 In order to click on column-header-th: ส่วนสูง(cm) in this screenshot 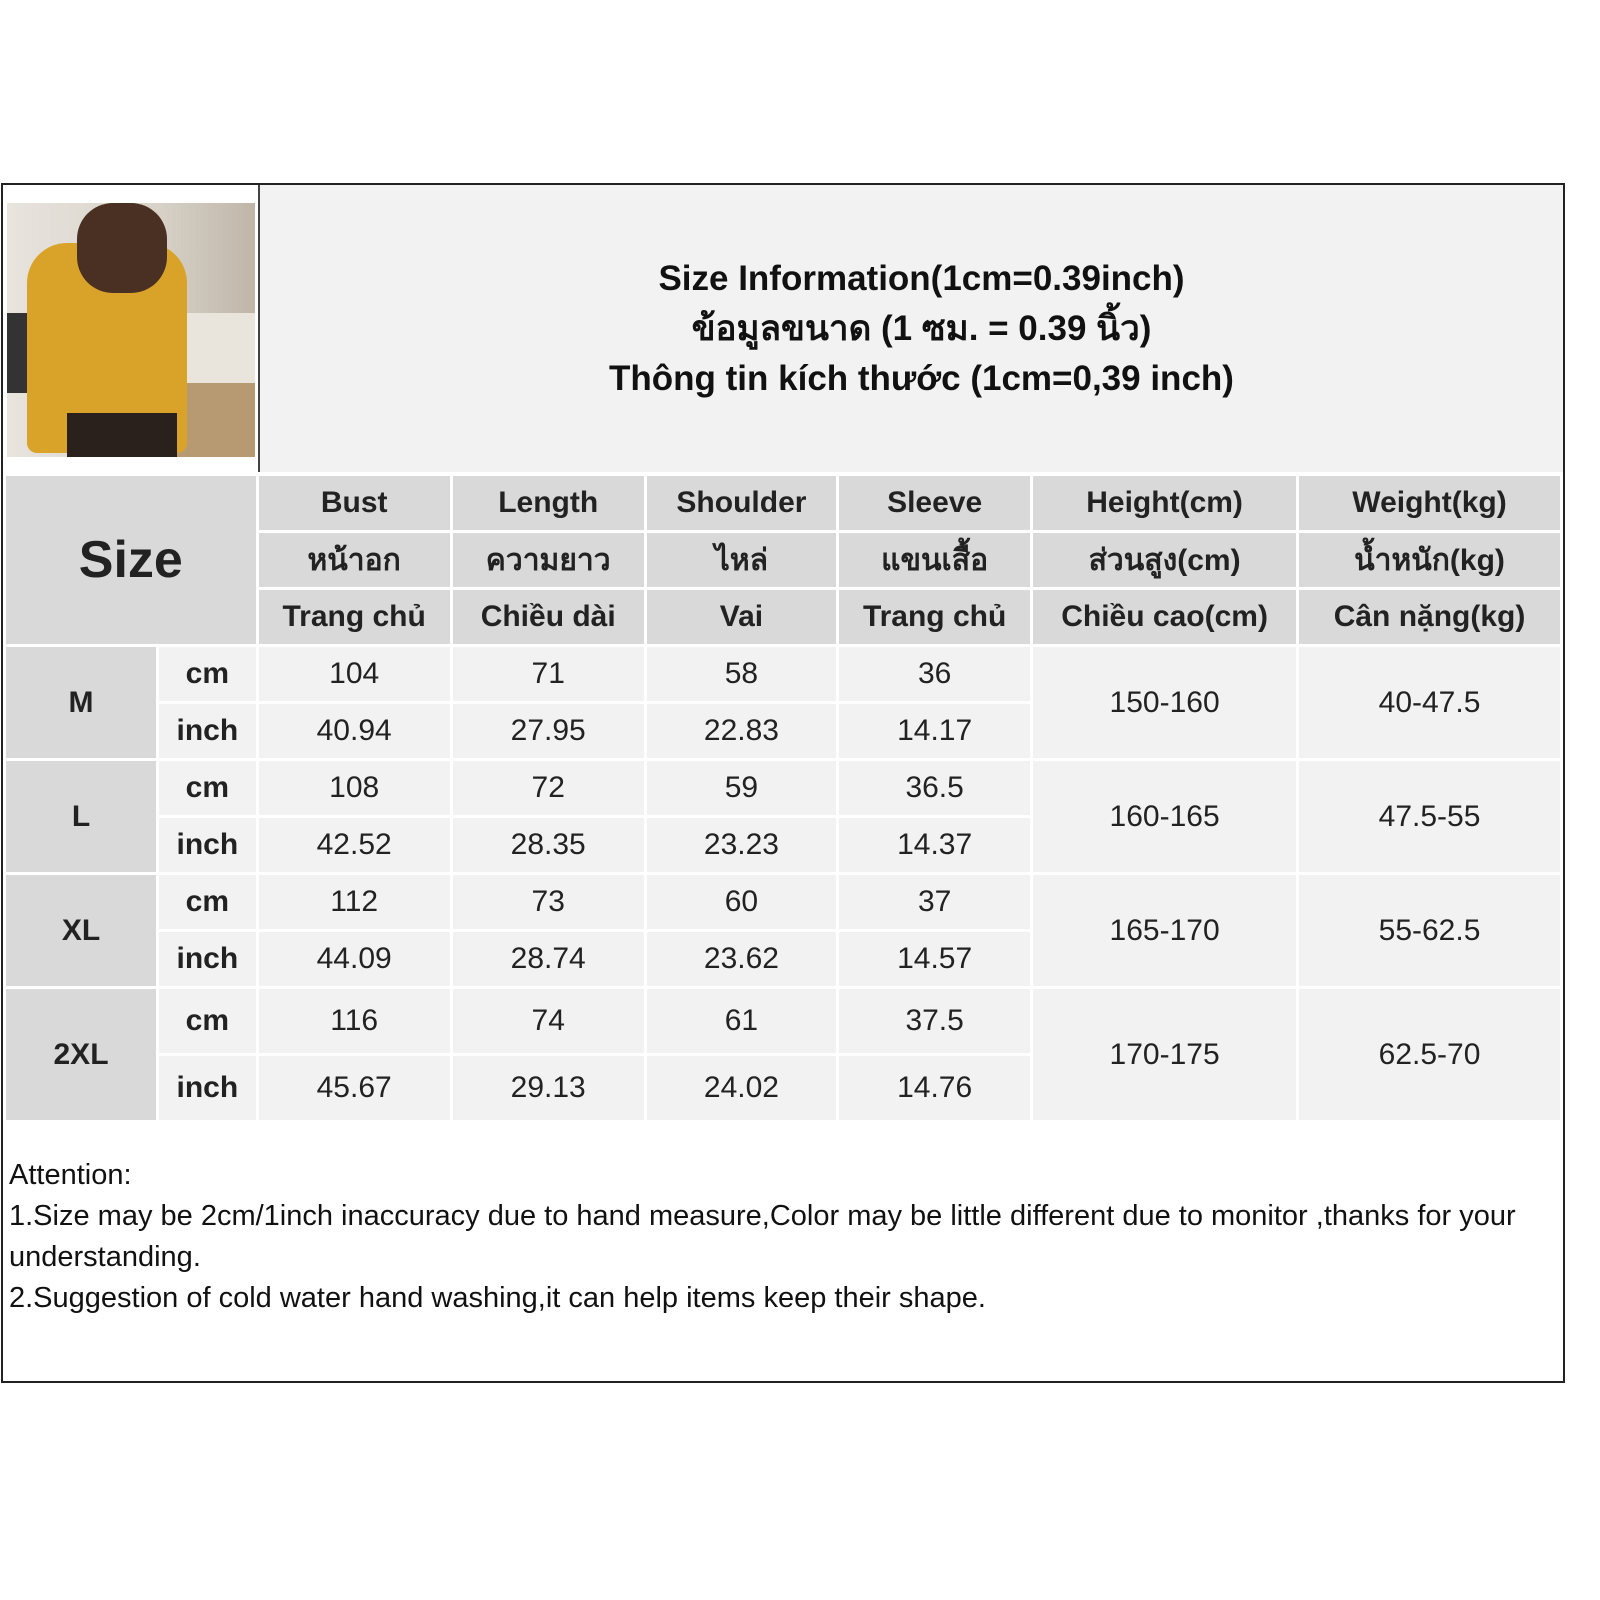, I will do `click(1165, 560)`.